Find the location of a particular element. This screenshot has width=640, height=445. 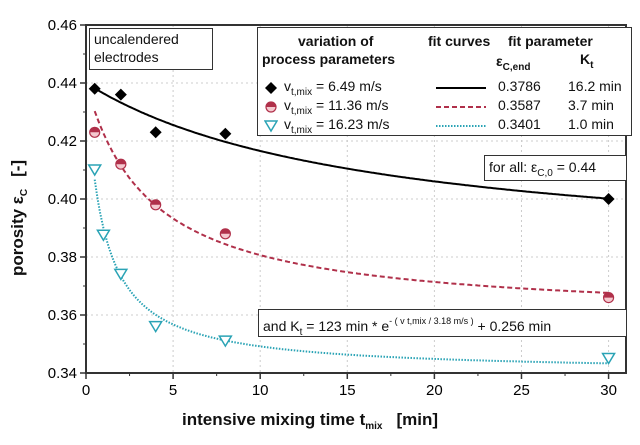

y-tick-label: 0.38 is located at coordinates (62, 257).